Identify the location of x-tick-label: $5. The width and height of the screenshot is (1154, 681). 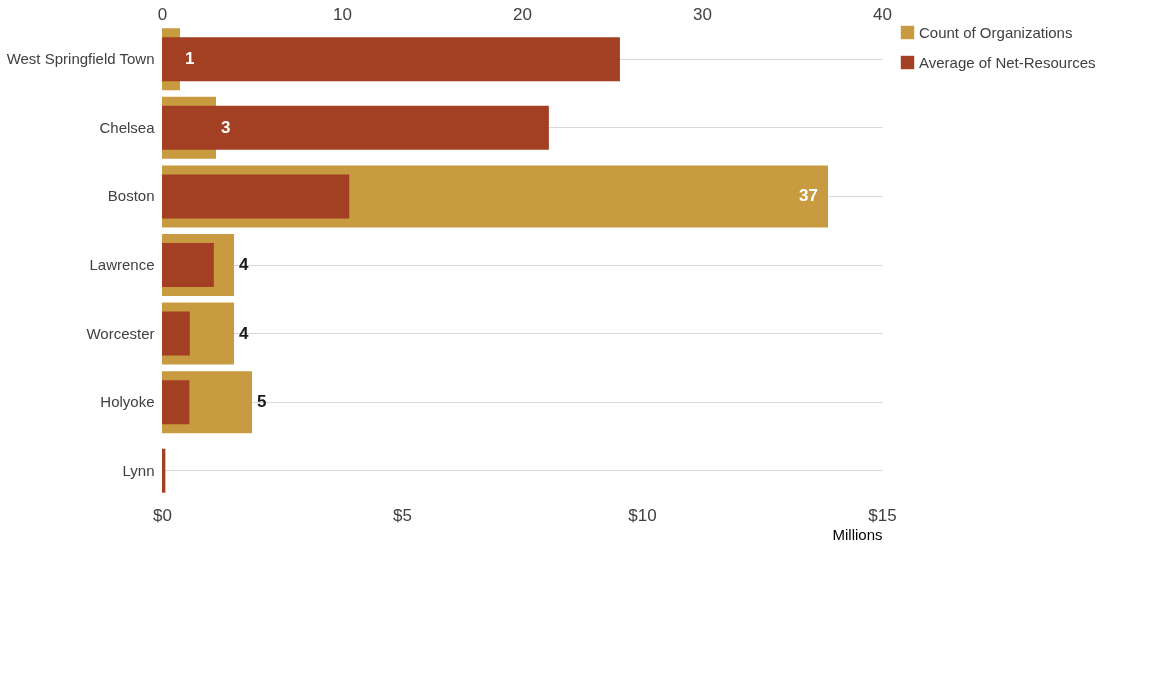
(402, 515).